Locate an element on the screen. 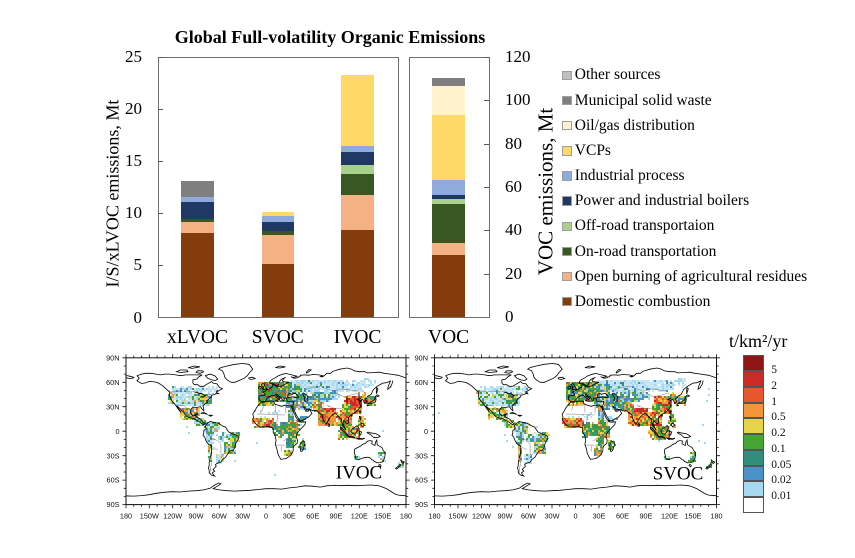 Image resolution: width=855 pixels, height=558 pixels. svg-text: IVOC is located at coordinates (359, 473).